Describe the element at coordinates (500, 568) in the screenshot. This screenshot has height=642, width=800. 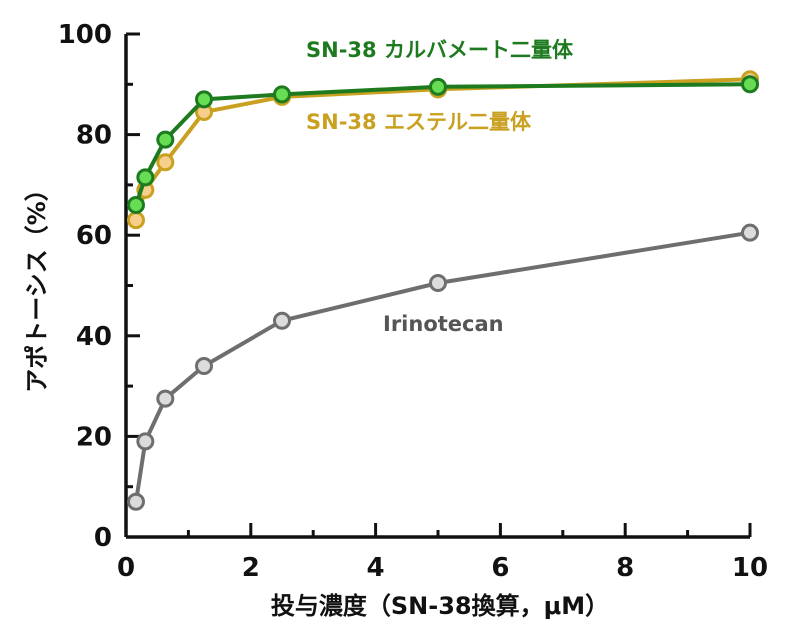
I see `x-tick-label: 6` at that location.